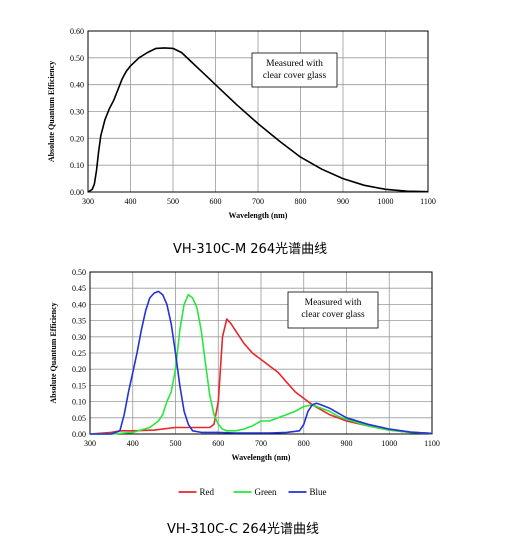 The height and width of the screenshot is (553, 529). What do you see at coordinates (250, 249) in the screenshot?
I see `chart-1-caption: VH-310C-M 264光谱曲线` at bounding box center [250, 249].